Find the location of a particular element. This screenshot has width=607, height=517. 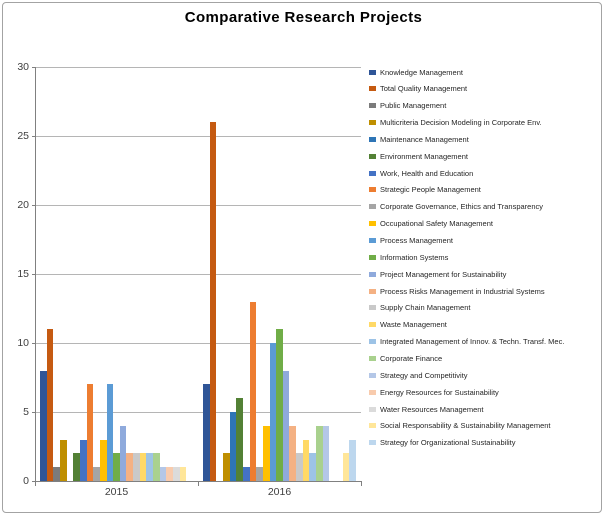

legend-label: Strategy and Competitivity is located at coordinates (424, 375).